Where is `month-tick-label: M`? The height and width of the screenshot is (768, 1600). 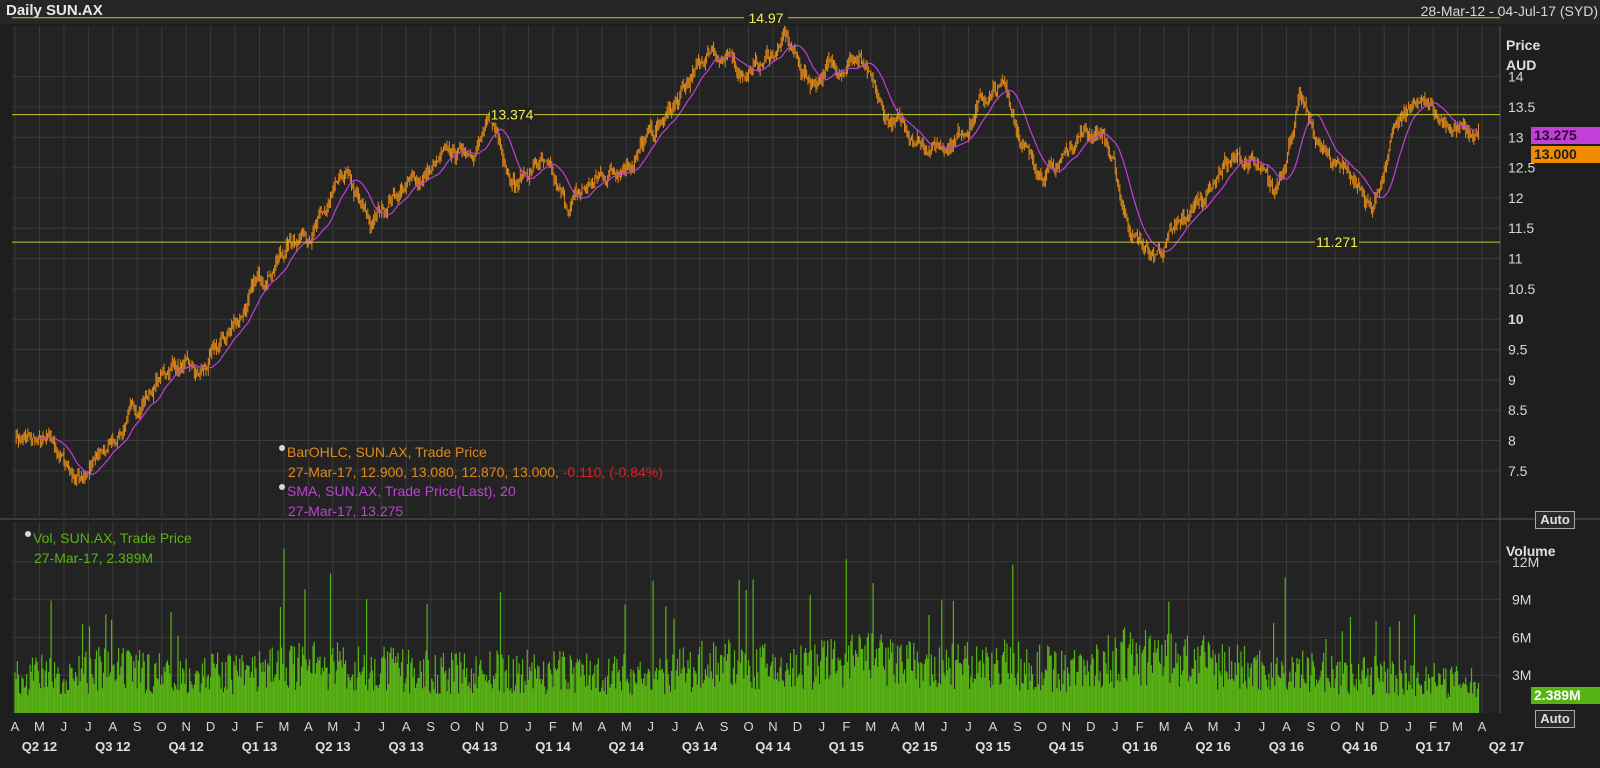
month-tick-label: M is located at coordinates (1213, 726).